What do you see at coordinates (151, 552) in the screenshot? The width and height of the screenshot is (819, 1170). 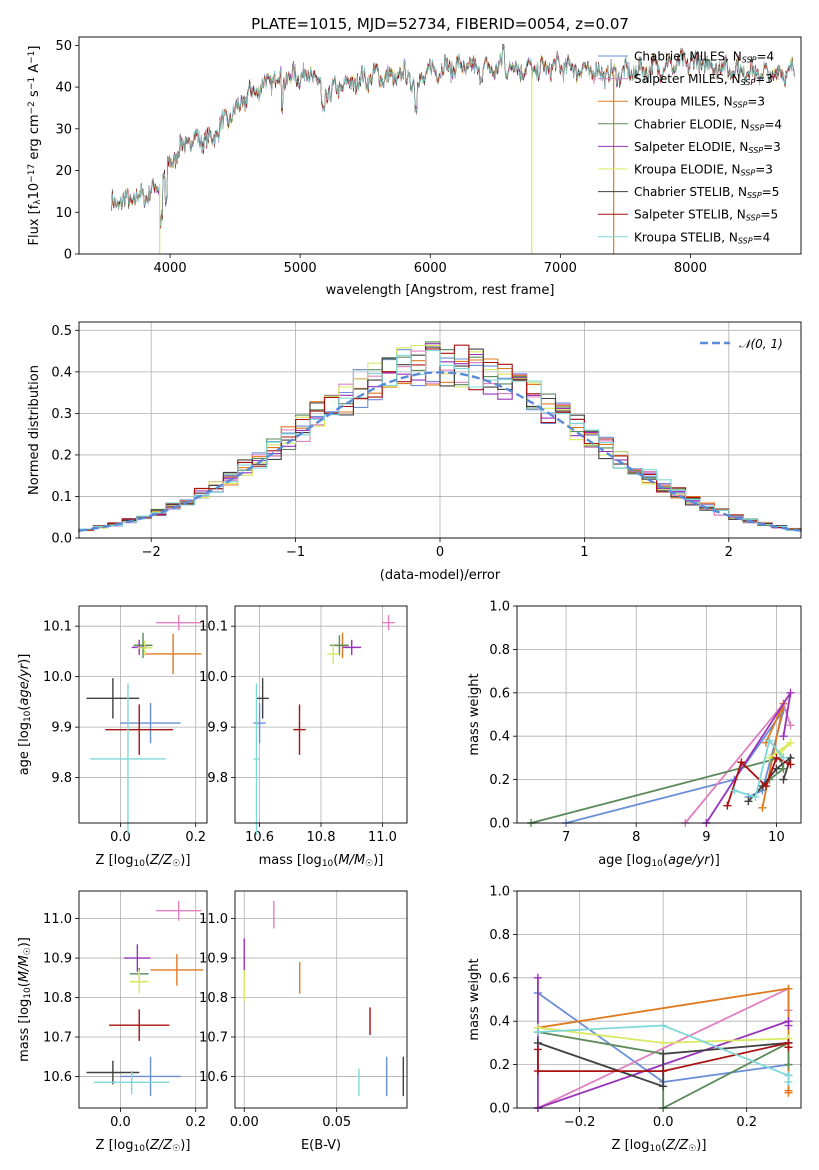 I see `residuals-xtick-label: −2` at bounding box center [151, 552].